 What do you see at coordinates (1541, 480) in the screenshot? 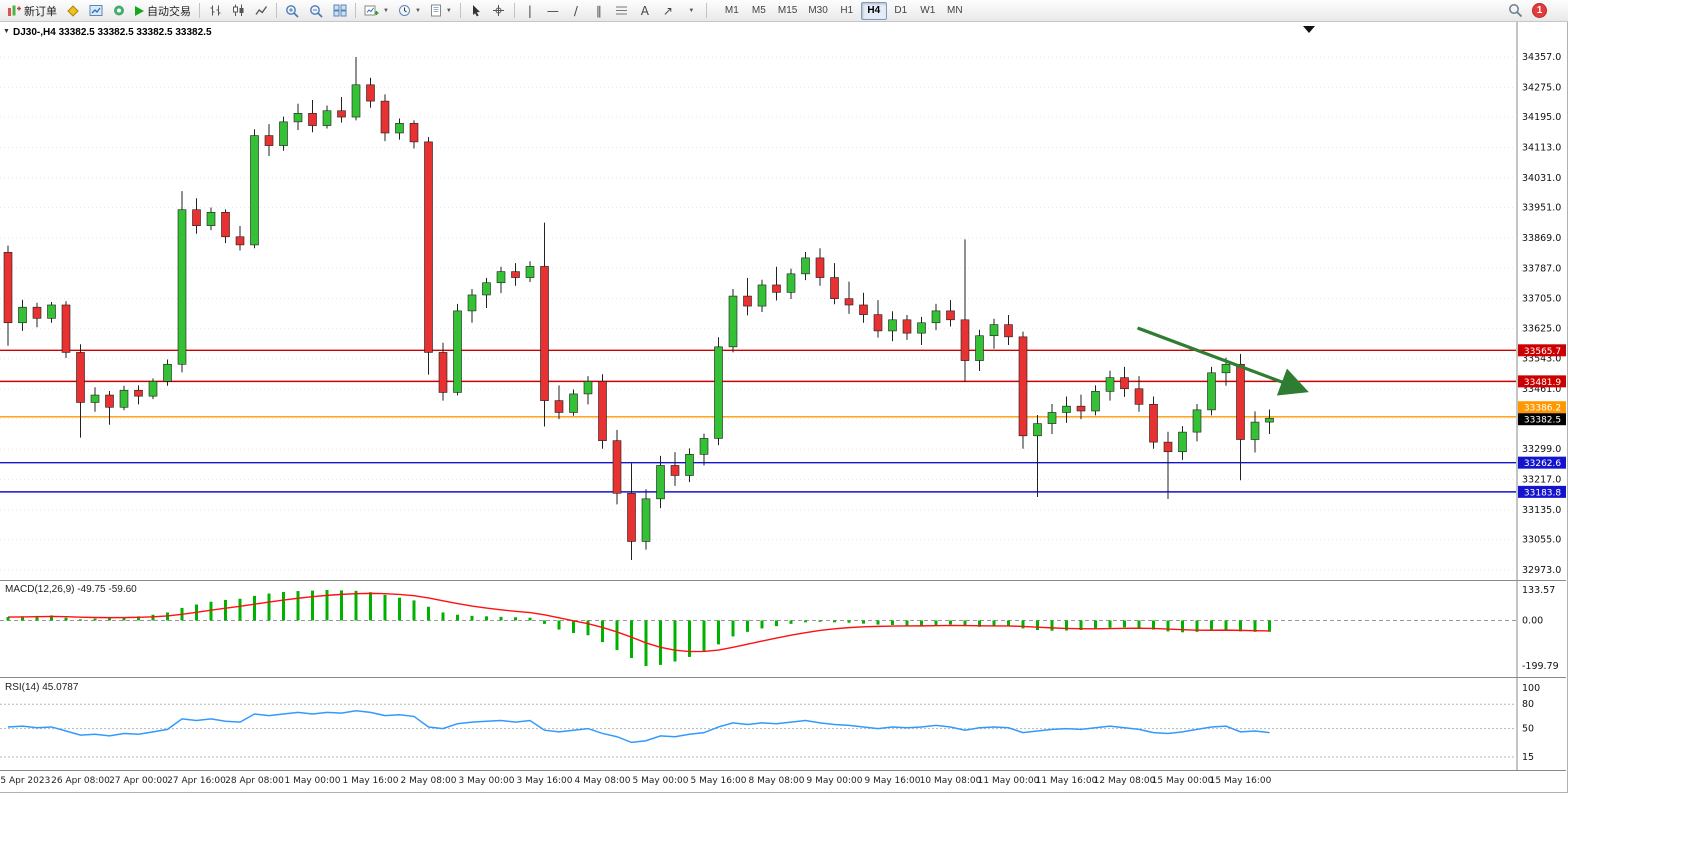
I see `price-tick-label: 33217.0` at bounding box center [1541, 480].